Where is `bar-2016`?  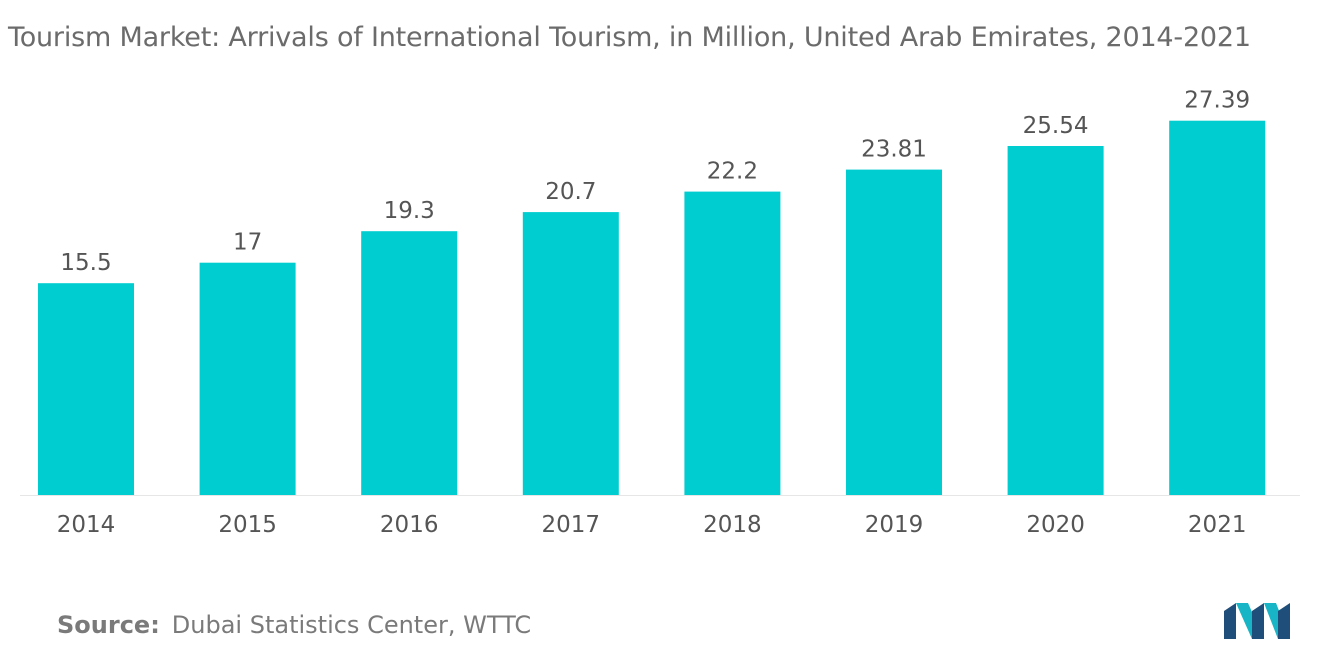 bar-2016 is located at coordinates (409, 363).